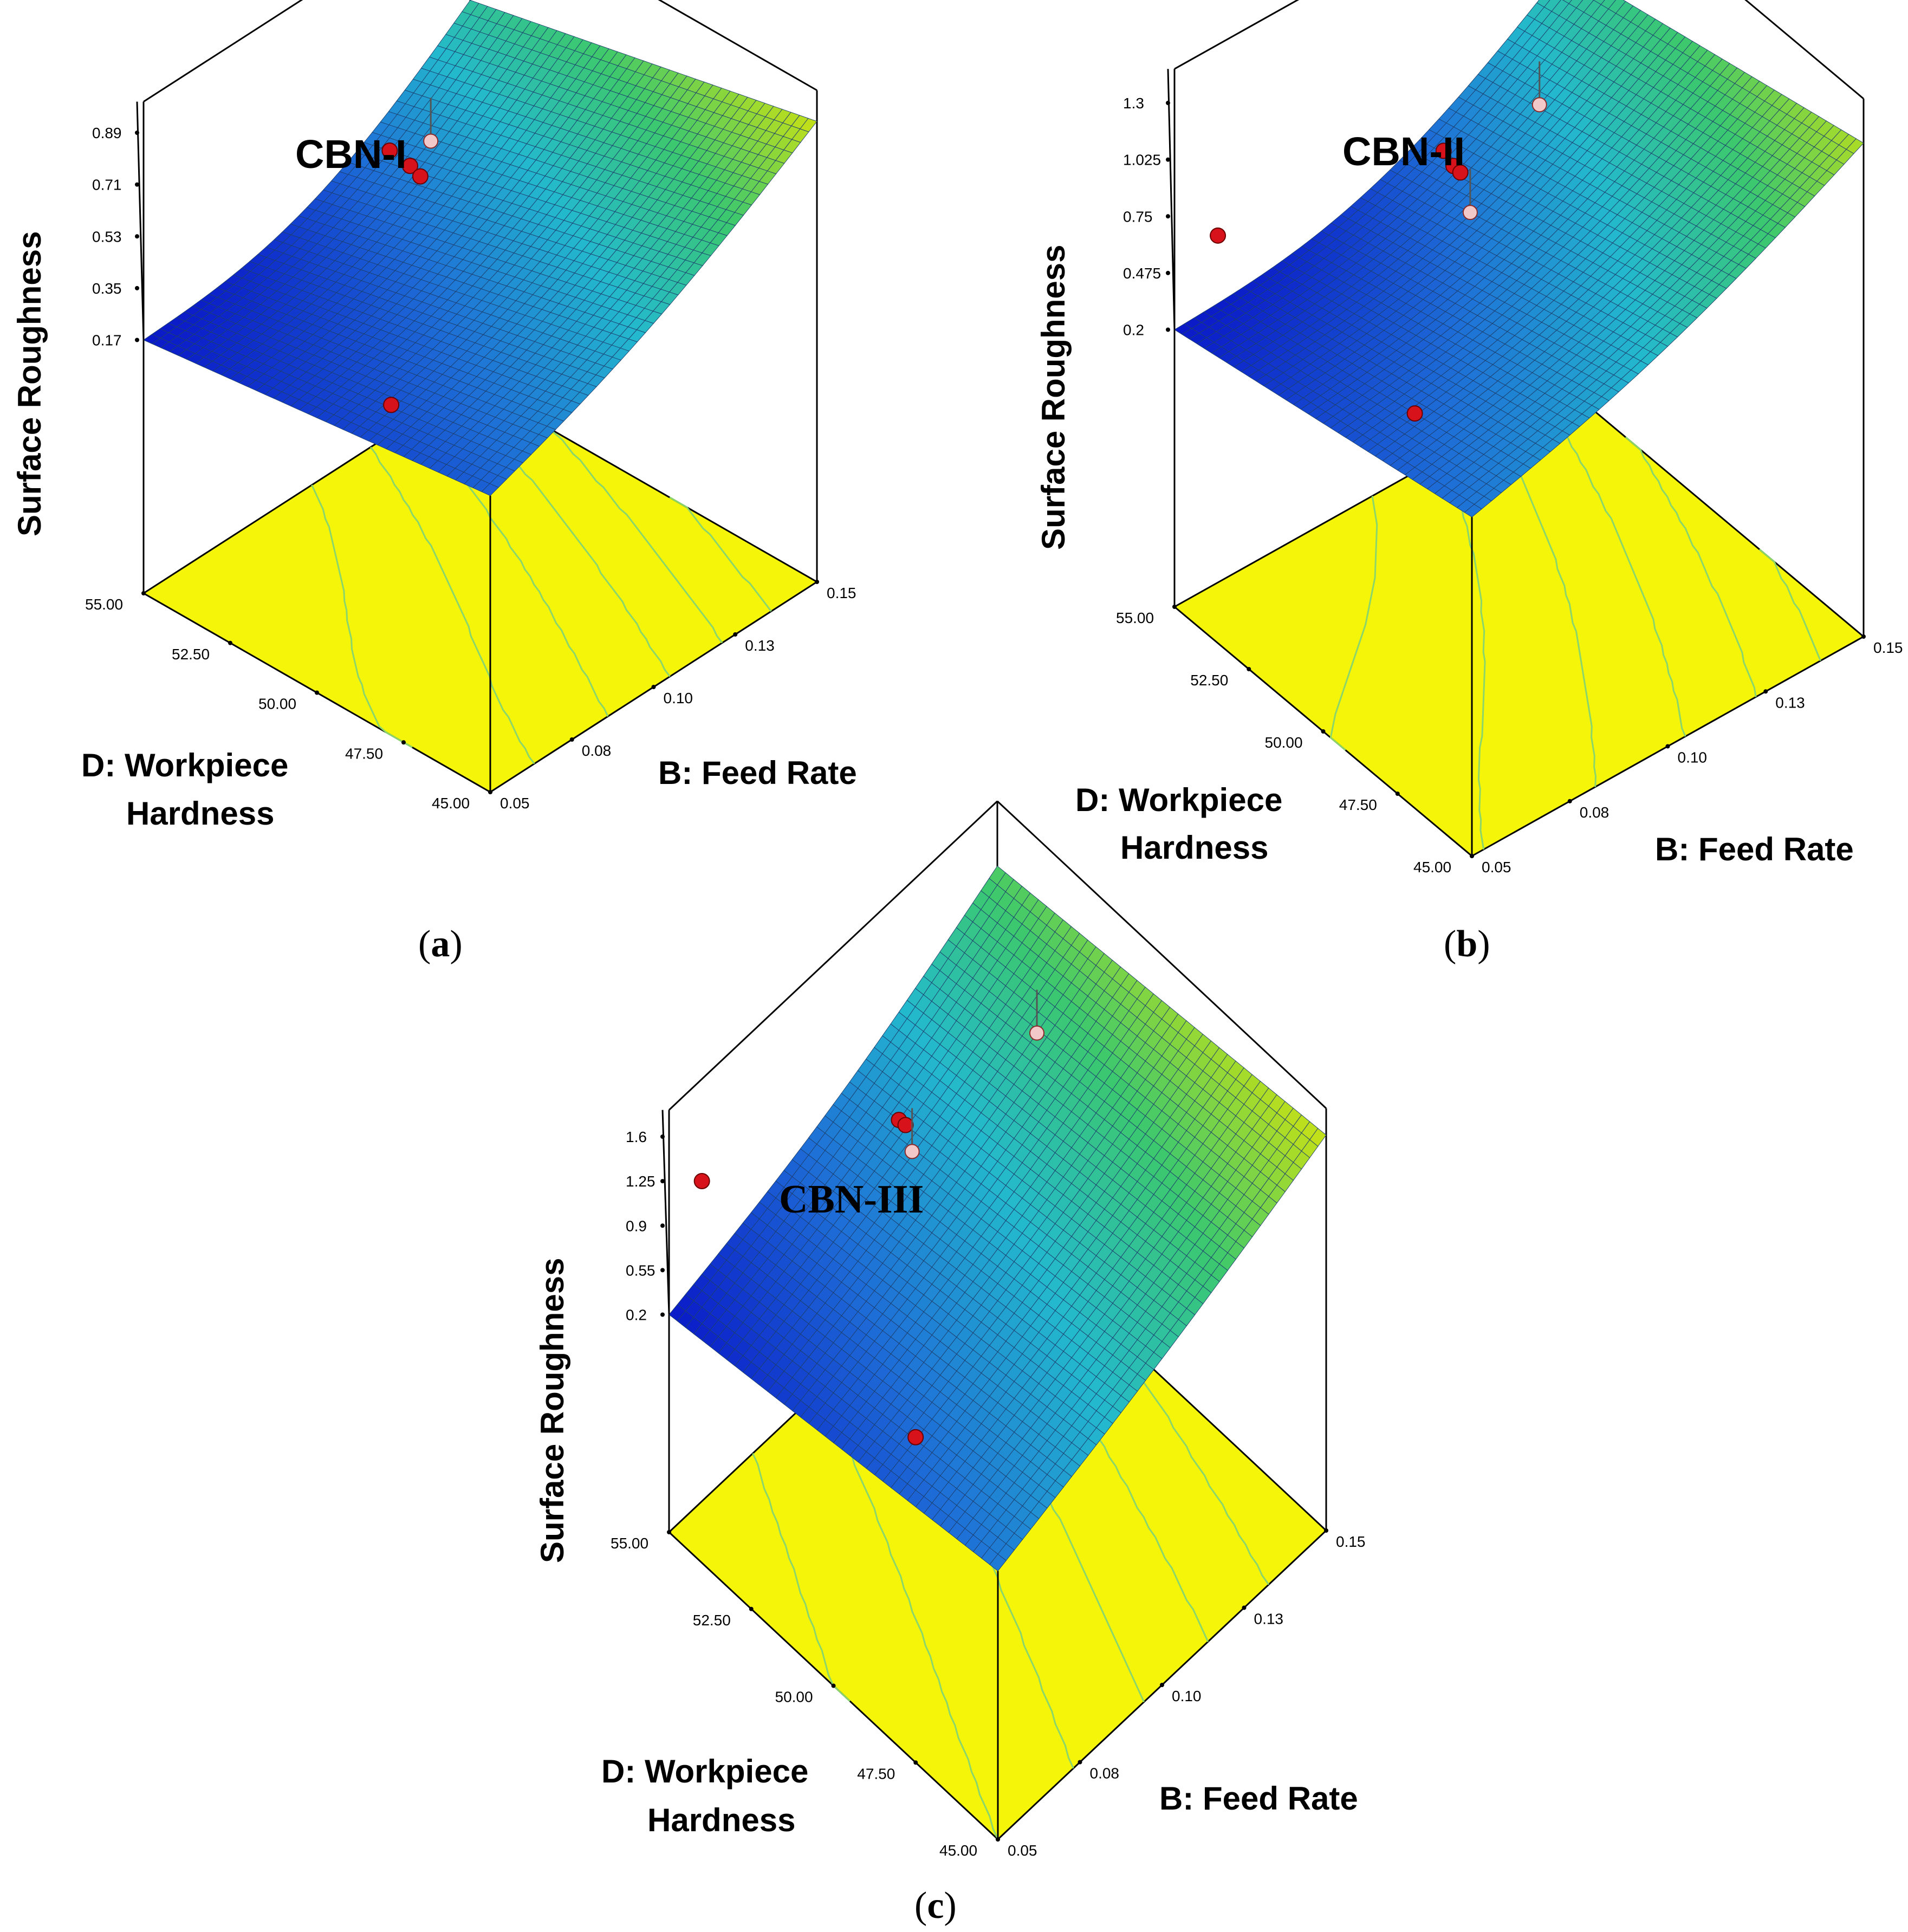  I want to click on panel-b-z-axis-label: Surface Roughness, so click(1053, 397).